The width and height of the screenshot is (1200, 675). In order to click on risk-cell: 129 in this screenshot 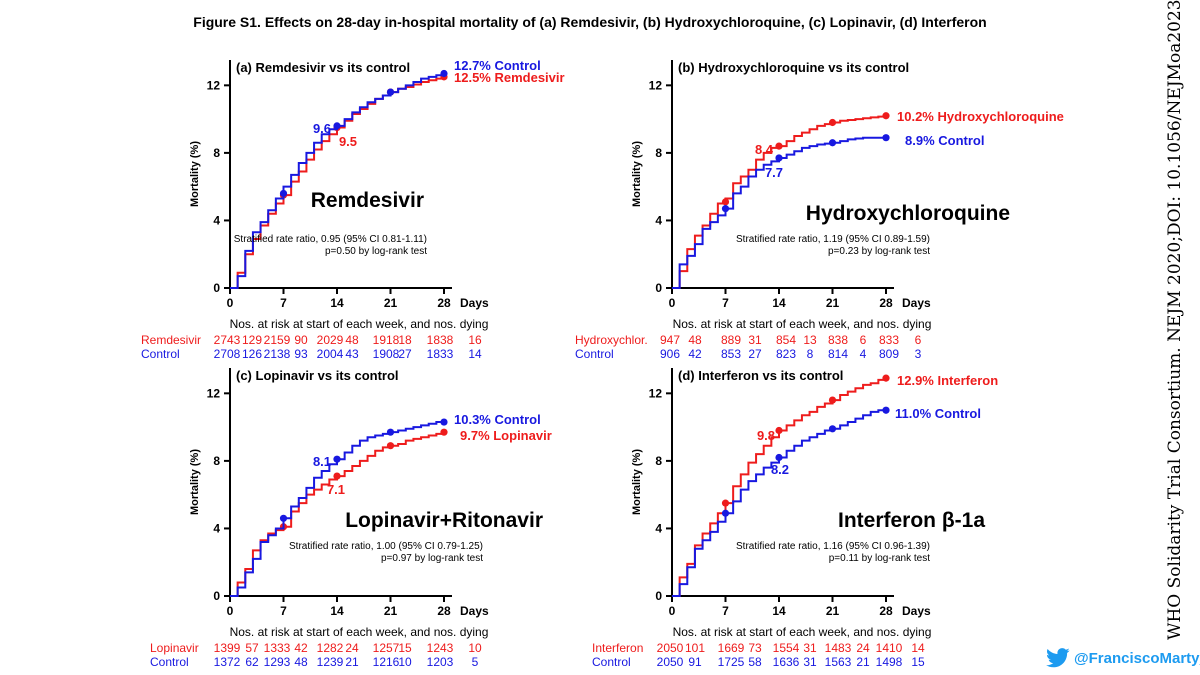, I will do `click(252, 340)`.